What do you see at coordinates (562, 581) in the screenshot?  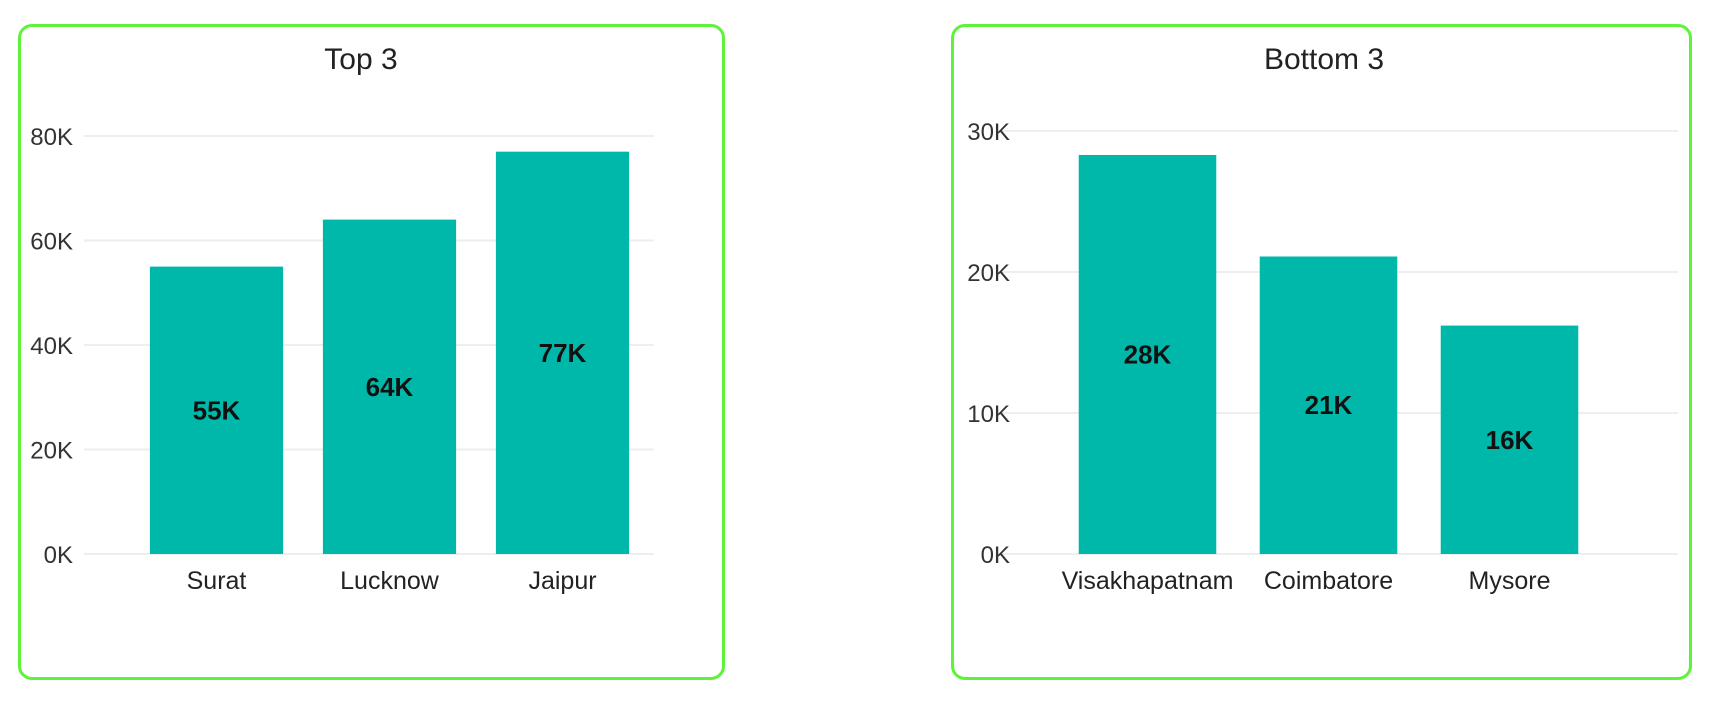 I see `x-category-label: Jaipur` at bounding box center [562, 581].